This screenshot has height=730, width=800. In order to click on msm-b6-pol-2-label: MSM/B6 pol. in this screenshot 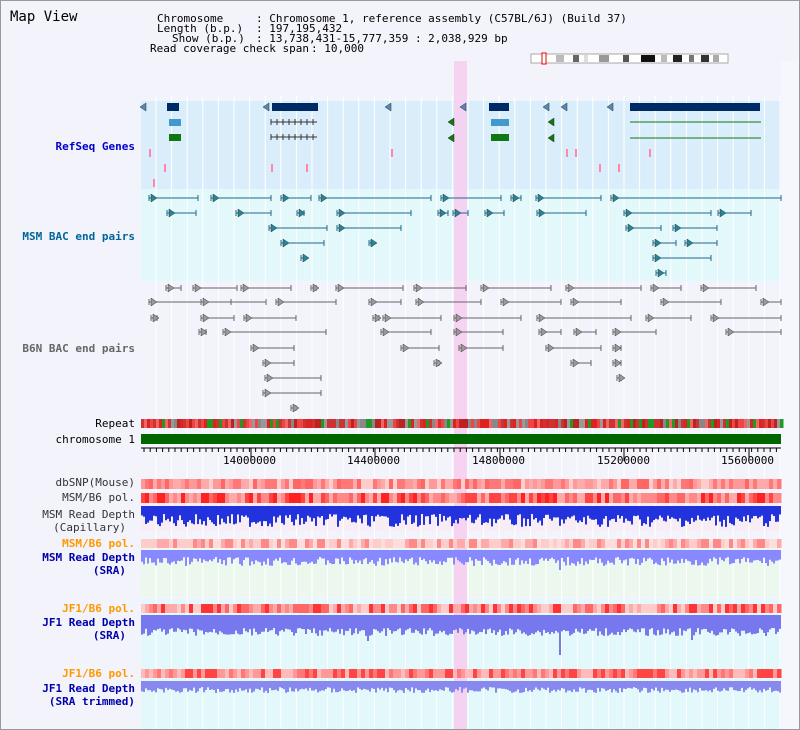, I will do `click(98, 543)`.